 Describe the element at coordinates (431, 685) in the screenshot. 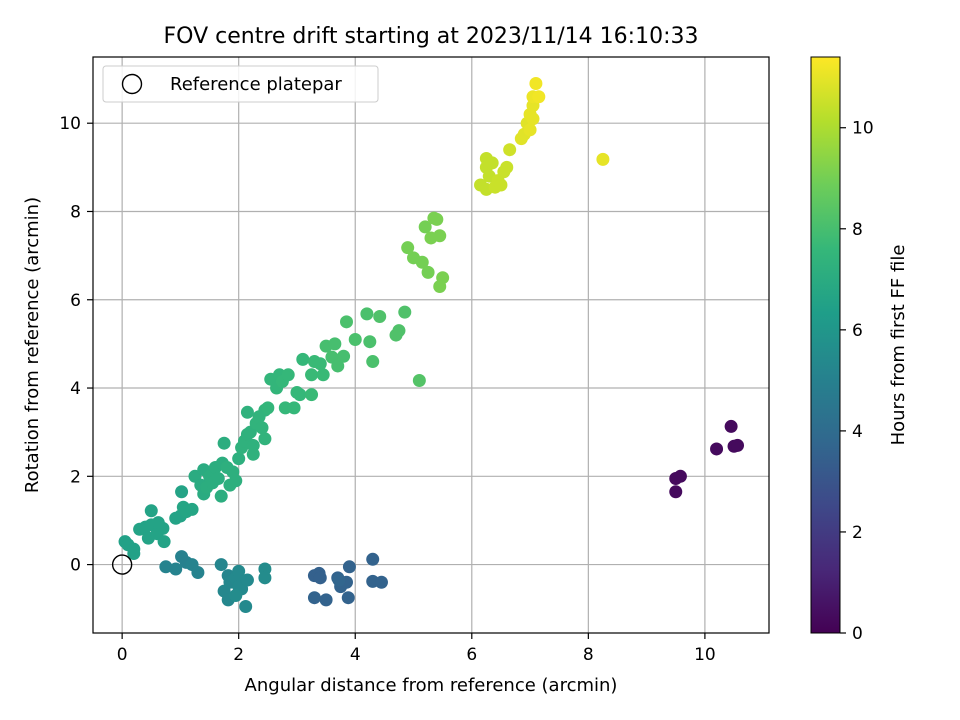

I see `x-axis-label: Angular distance from reference (arcmin)` at that location.